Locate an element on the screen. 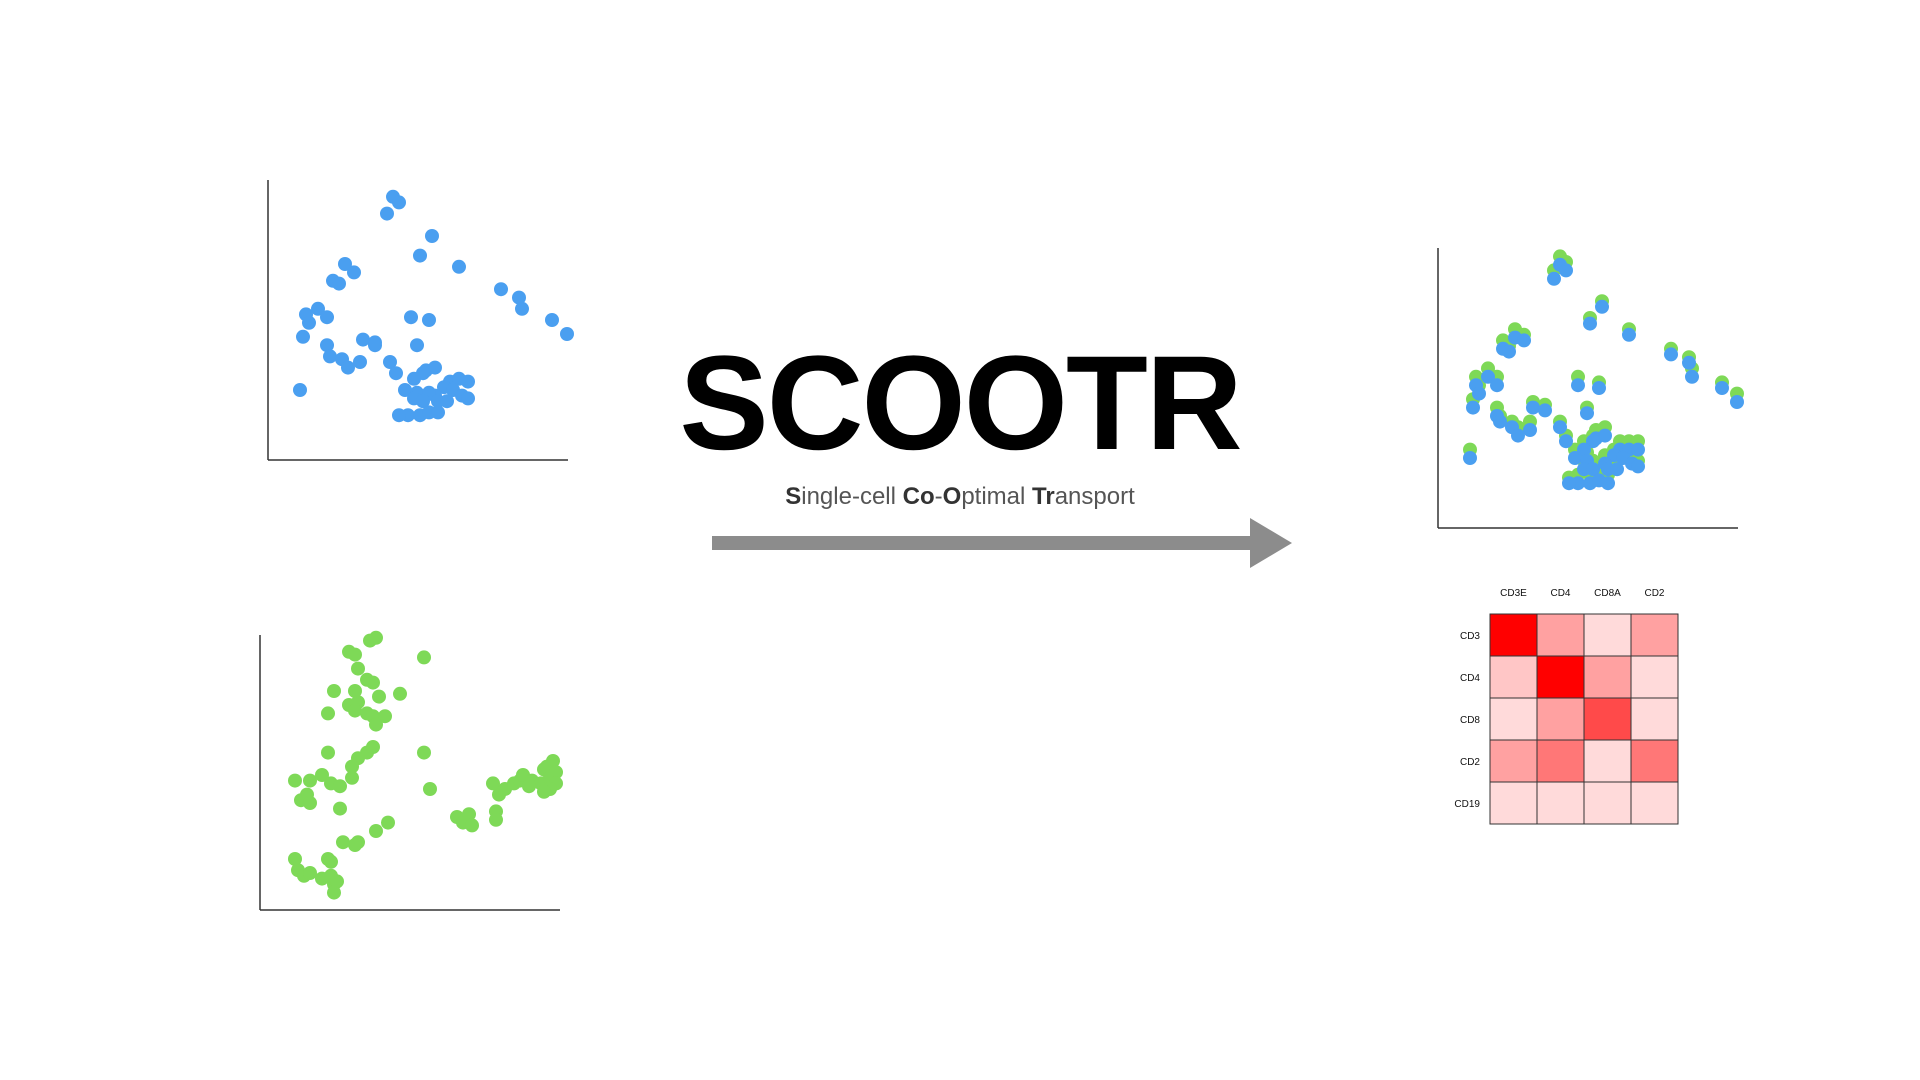 This screenshot has width=1920, height=1080. right-arrow-icon is located at coordinates (1002, 543).